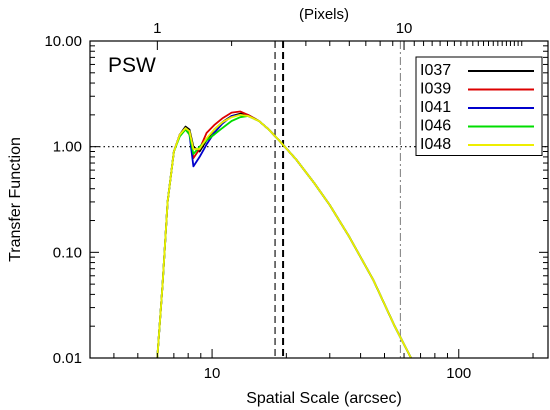 This screenshot has height=410, width=550. What do you see at coordinates (212, 373) in the screenshot?
I see `x-tick-label: 10` at bounding box center [212, 373].